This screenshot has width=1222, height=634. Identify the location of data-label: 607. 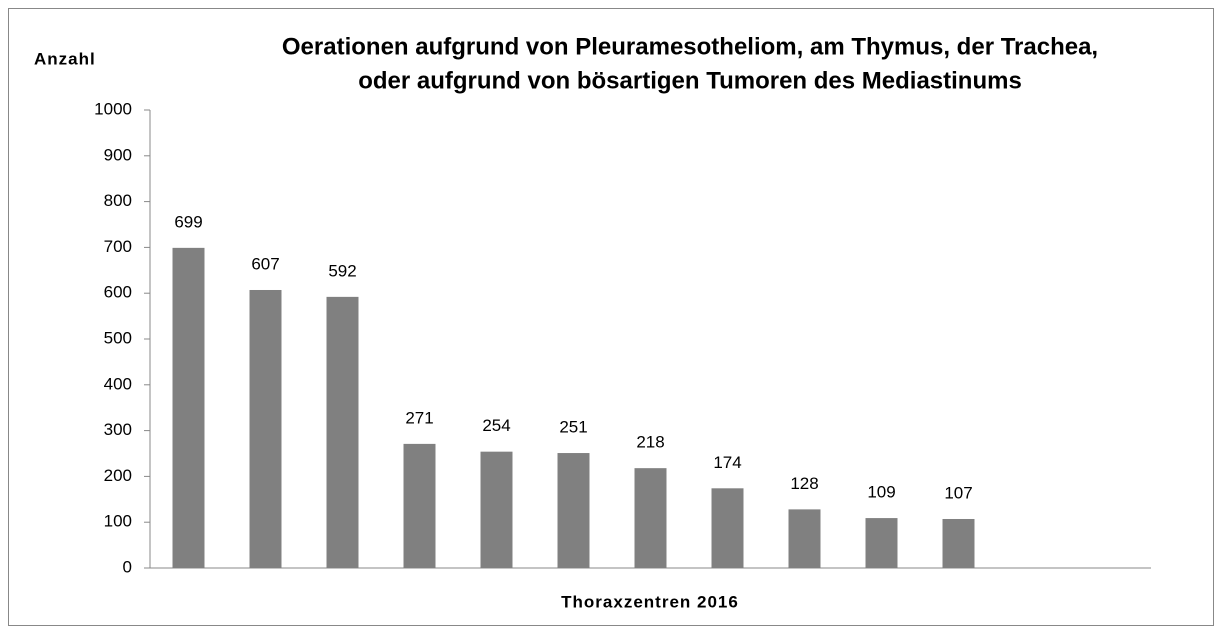
(265, 263).